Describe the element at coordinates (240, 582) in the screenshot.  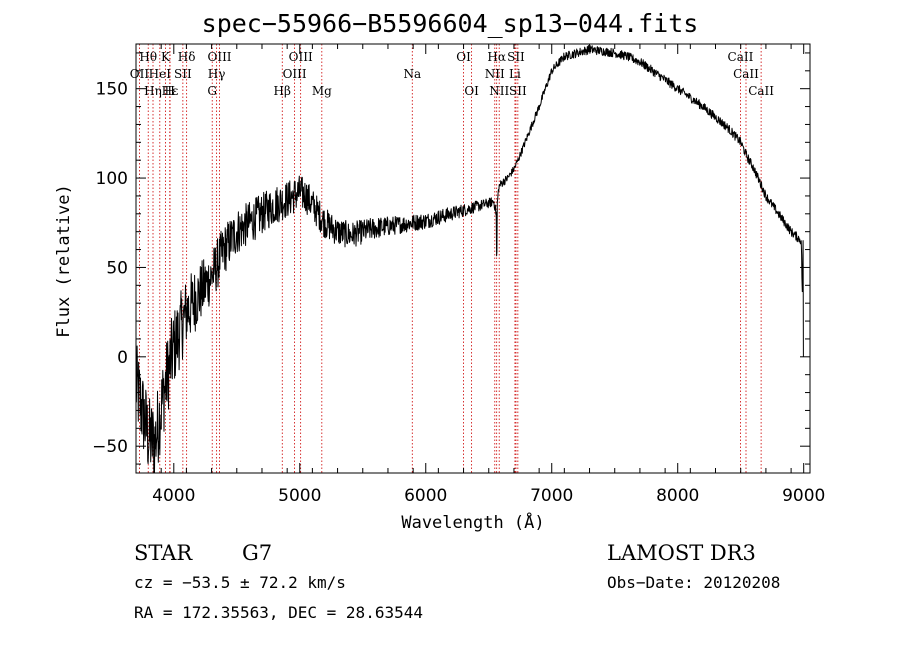
I see `redshift-text: cz = −53.5 ± 72.2 km/s` at that location.